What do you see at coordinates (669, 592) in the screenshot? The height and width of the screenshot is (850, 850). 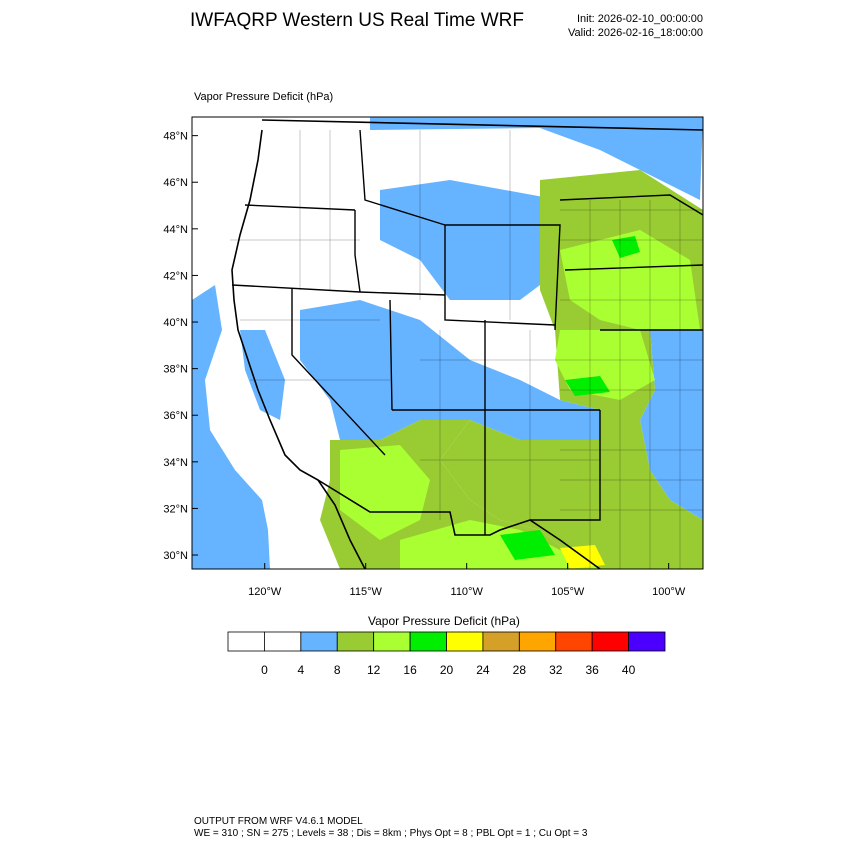 I see `lon-label: 100°W` at bounding box center [669, 592].